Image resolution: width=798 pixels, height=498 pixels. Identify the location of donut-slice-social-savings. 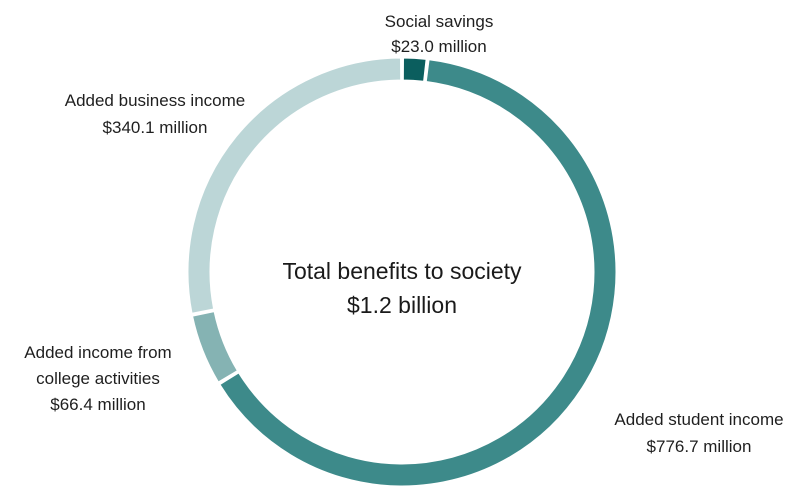
(414, 69).